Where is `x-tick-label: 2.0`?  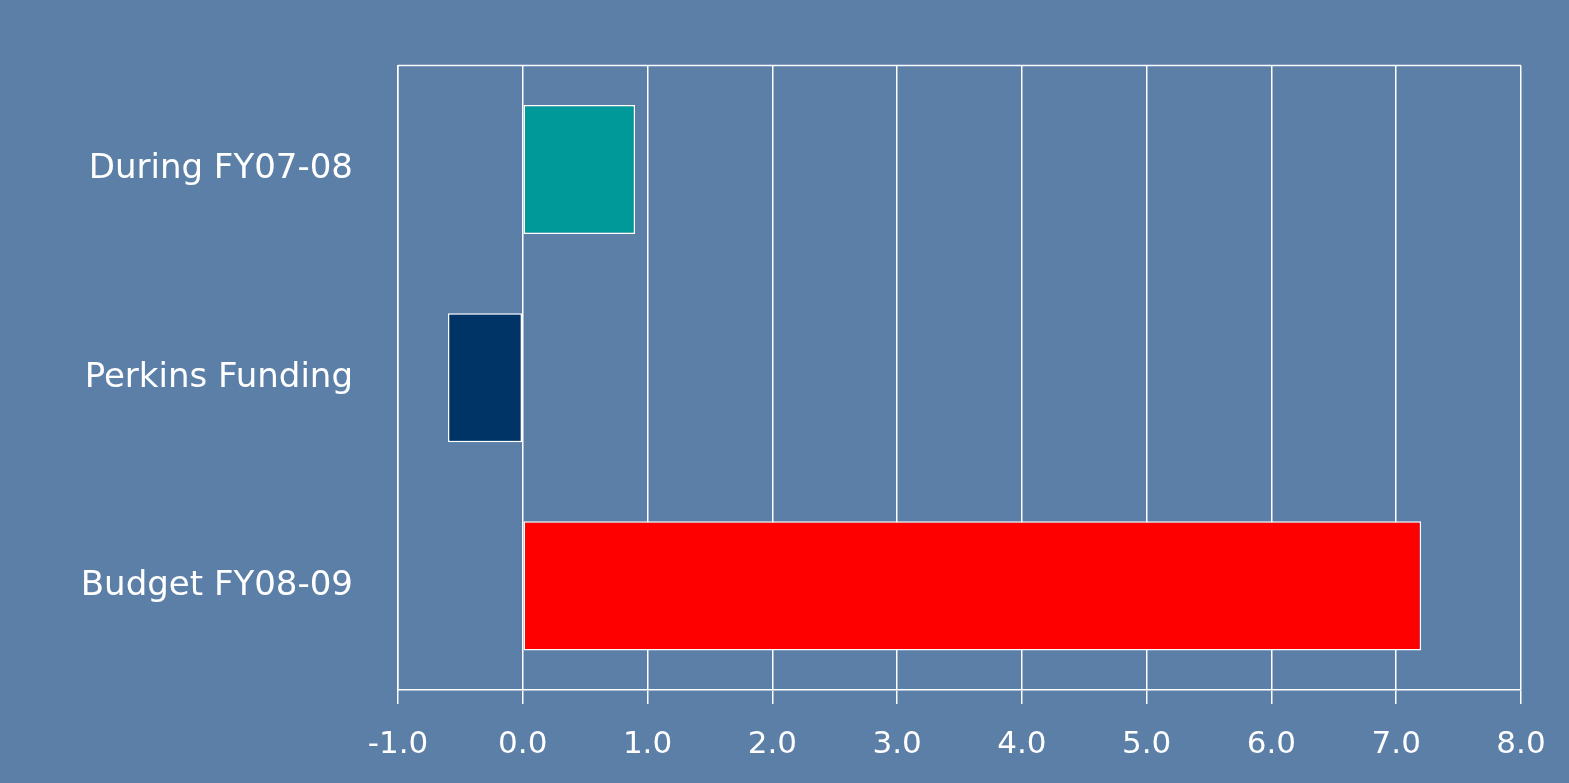 x-tick-label: 2.0 is located at coordinates (772, 741).